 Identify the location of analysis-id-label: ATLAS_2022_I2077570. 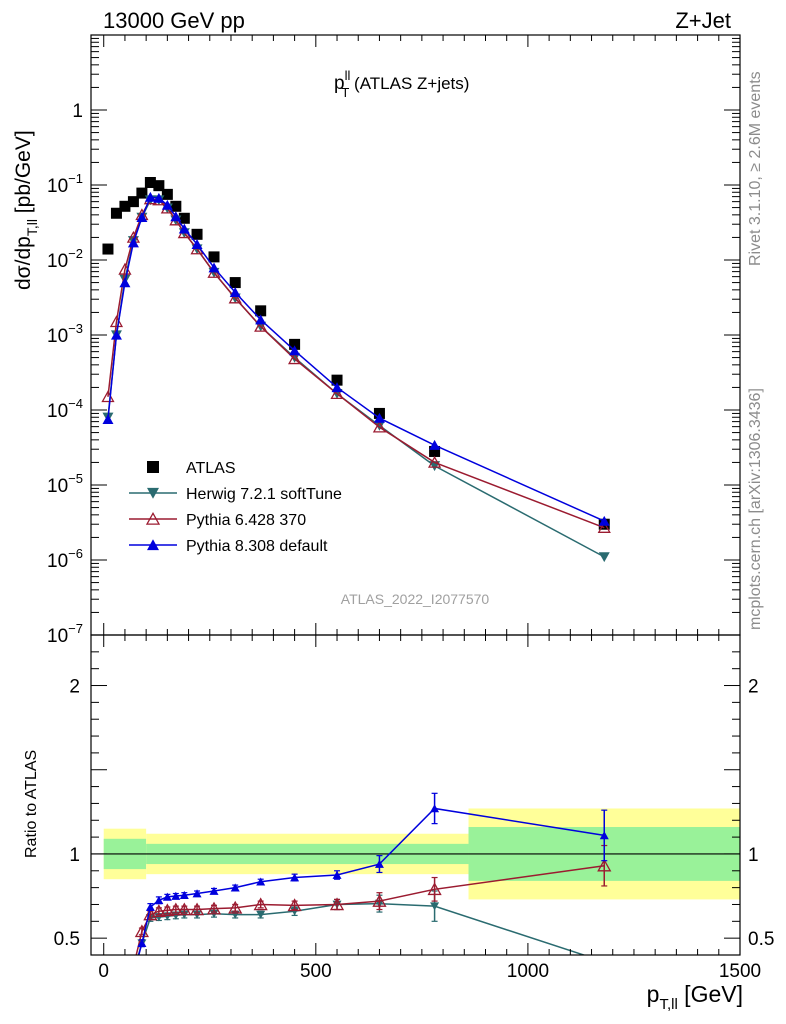
(415, 599).